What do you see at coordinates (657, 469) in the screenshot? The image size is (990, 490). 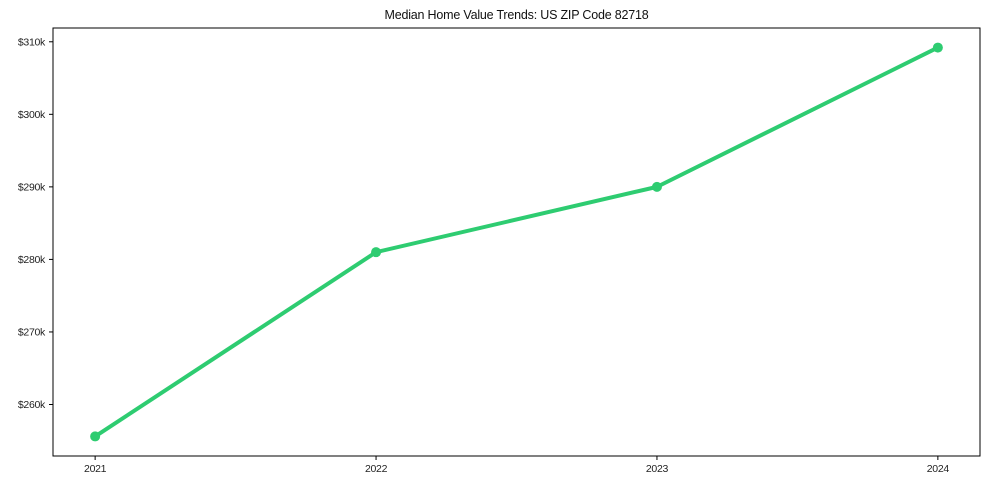 I see `x-axis-tick-label: 2023` at bounding box center [657, 469].